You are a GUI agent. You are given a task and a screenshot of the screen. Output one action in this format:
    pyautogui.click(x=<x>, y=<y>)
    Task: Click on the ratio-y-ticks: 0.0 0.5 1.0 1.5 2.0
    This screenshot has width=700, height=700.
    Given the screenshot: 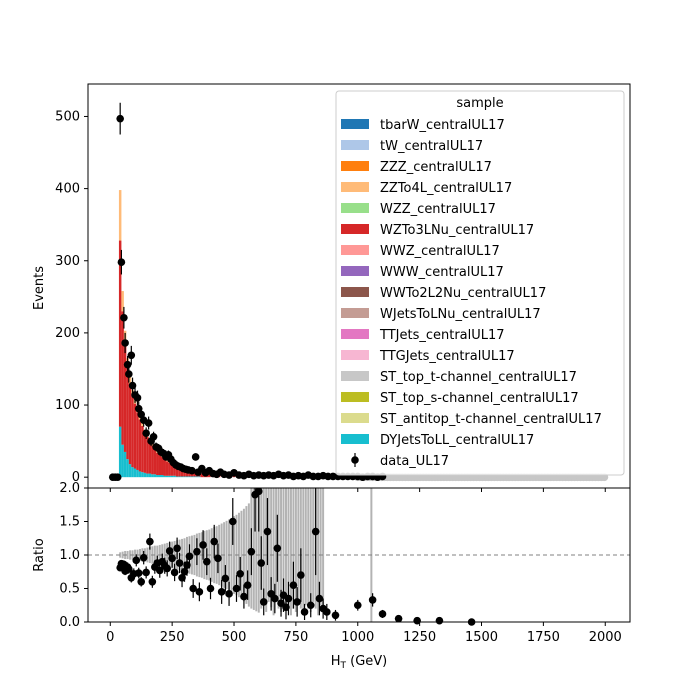 What is the action you would take?
    pyautogui.click(x=73, y=555)
    